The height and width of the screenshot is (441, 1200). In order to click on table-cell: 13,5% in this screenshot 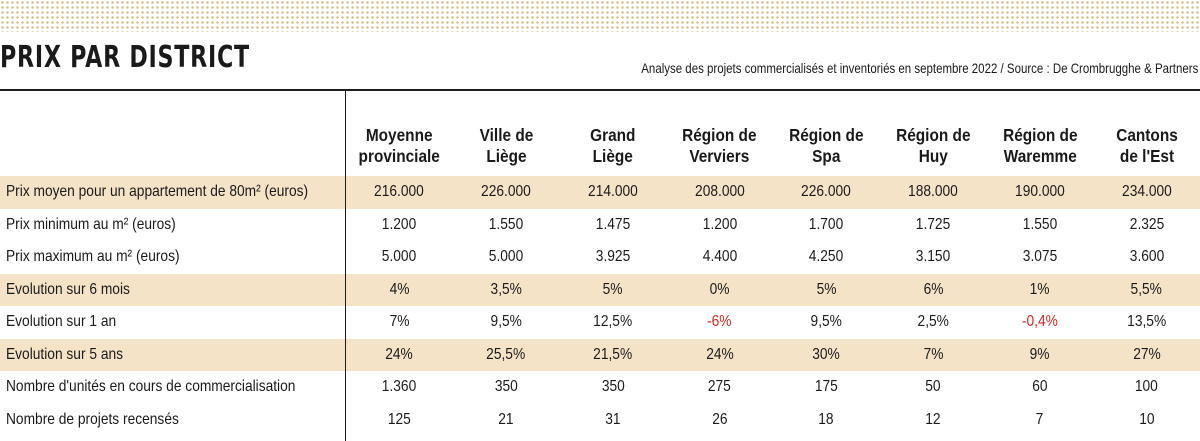, I will do `click(1147, 322)`.